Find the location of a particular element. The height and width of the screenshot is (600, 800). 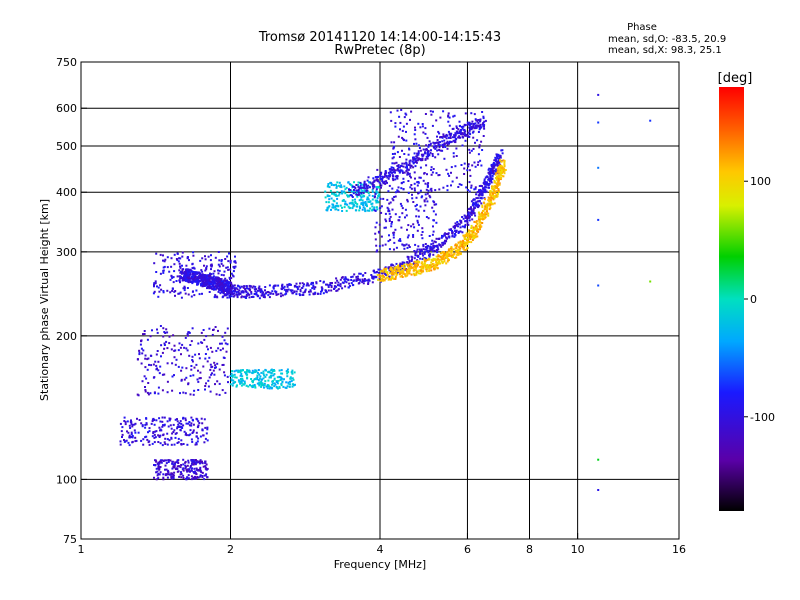

y-tick-label: 400 is located at coordinates (66, 192).